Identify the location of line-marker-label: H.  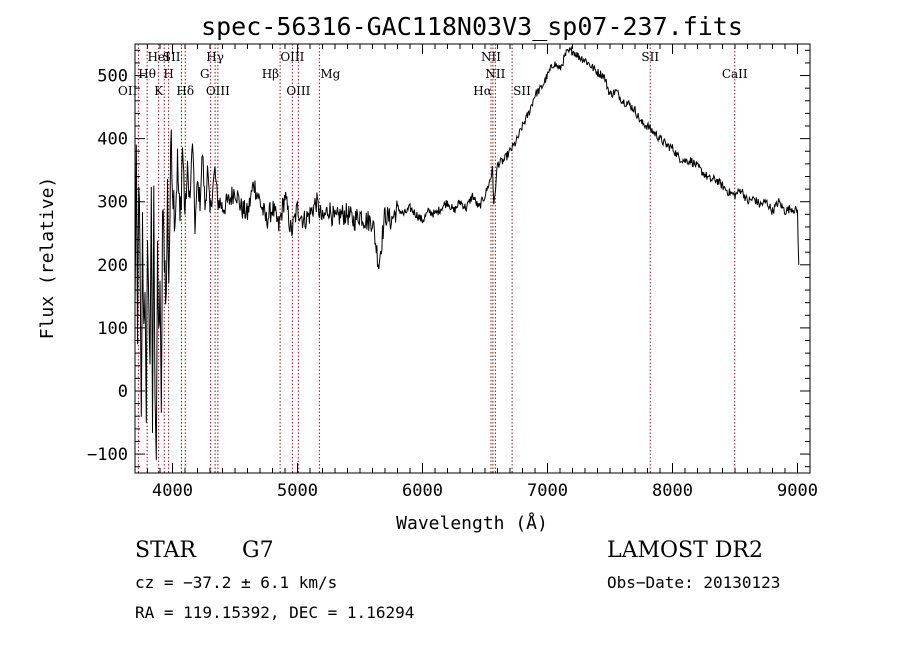
(168, 74).